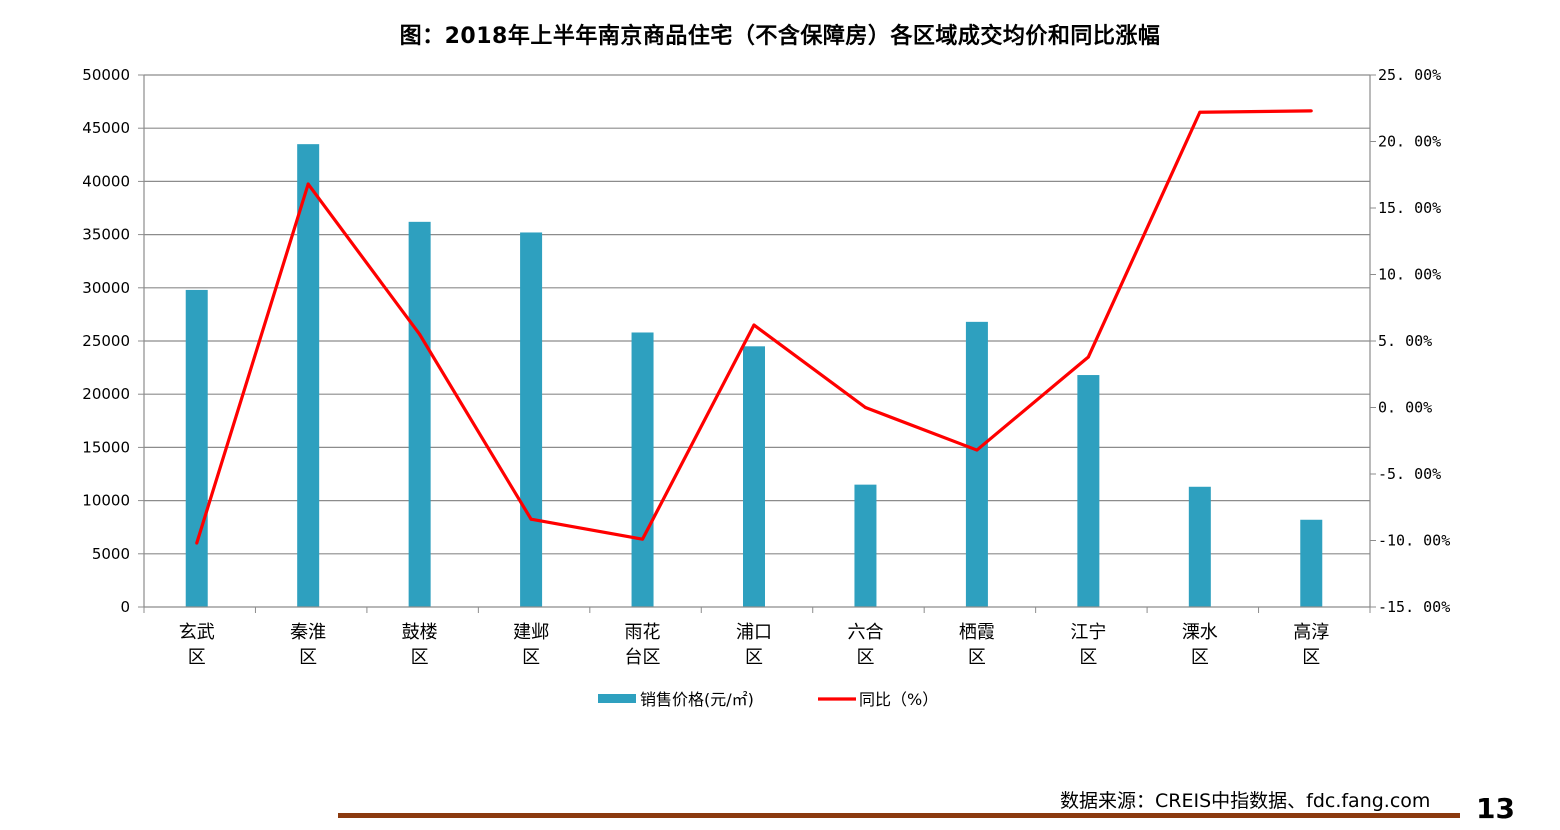  Describe the element at coordinates (106, 235) in the screenshot. I see `y-left-tick-label: 35000` at that location.